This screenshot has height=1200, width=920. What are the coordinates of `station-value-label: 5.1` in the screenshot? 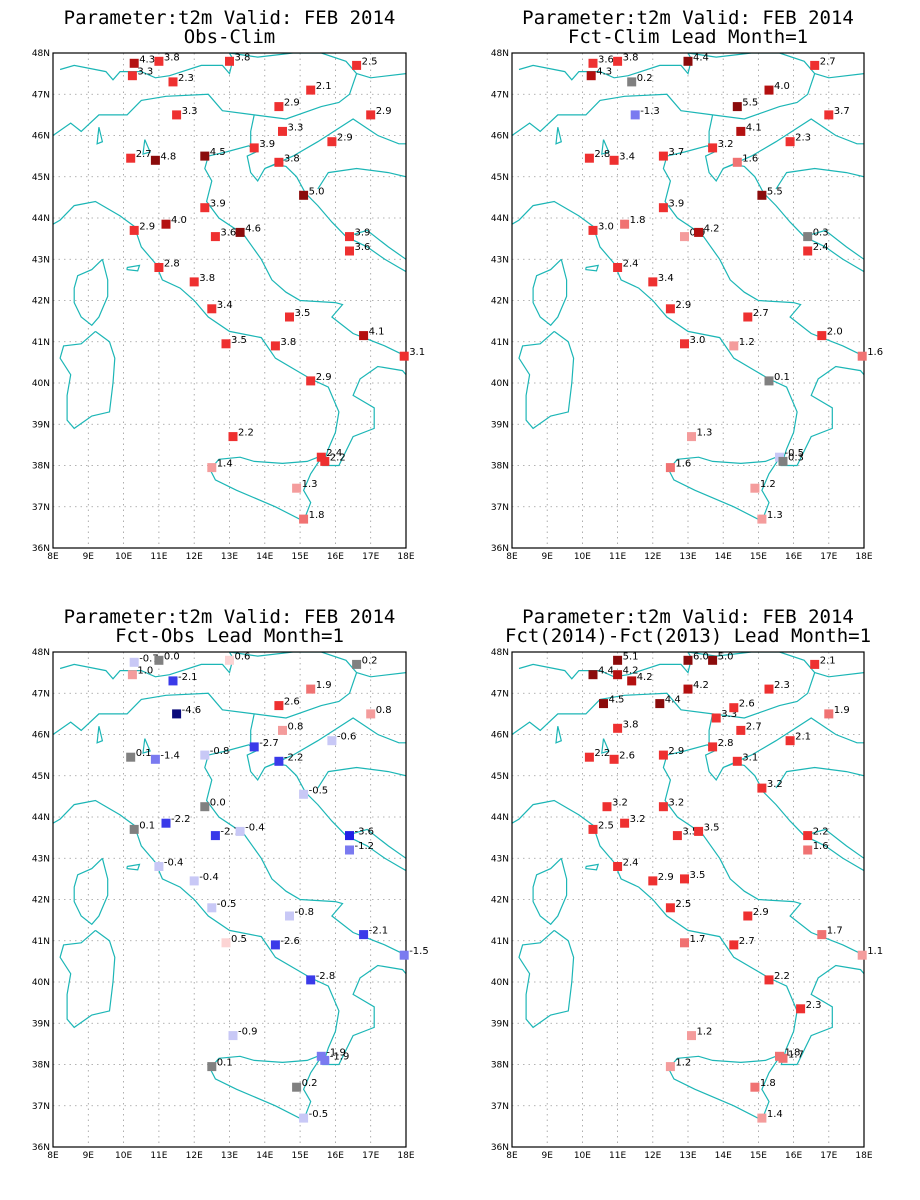 It's located at (631, 656).